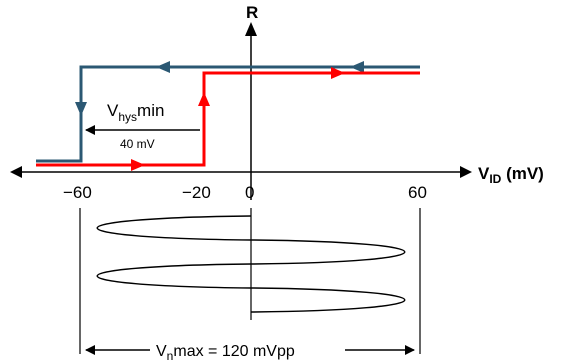  I want to click on falling-trace-arrow-down, so click(81, 109).